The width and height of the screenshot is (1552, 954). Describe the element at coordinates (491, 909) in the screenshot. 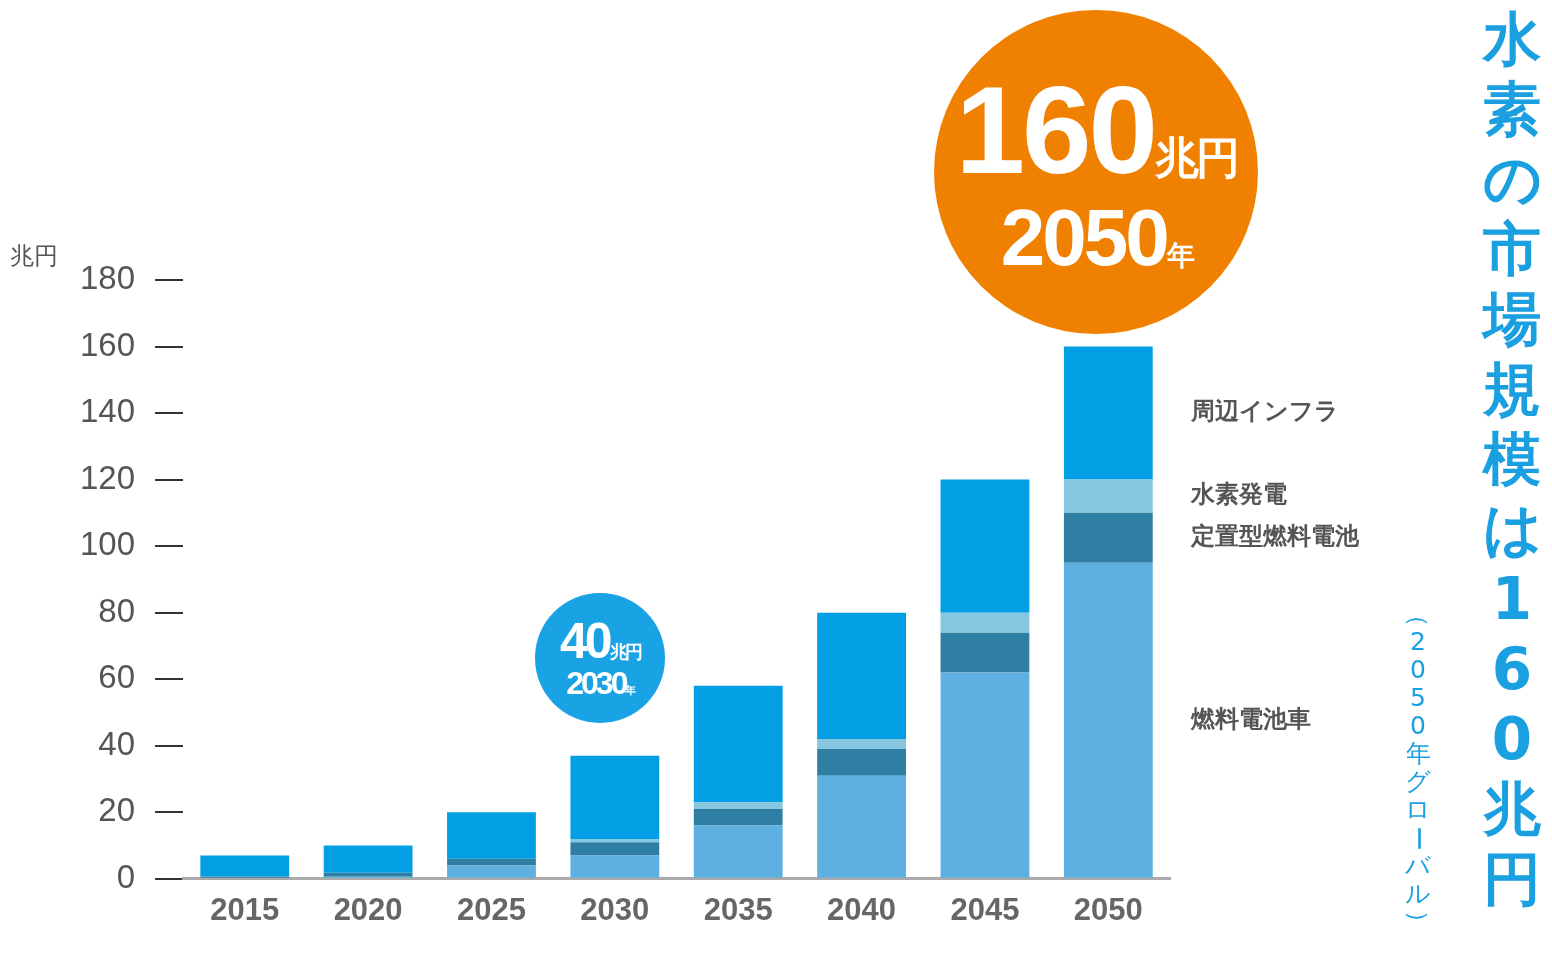

I see `x-tick-label: 2025` at that location.